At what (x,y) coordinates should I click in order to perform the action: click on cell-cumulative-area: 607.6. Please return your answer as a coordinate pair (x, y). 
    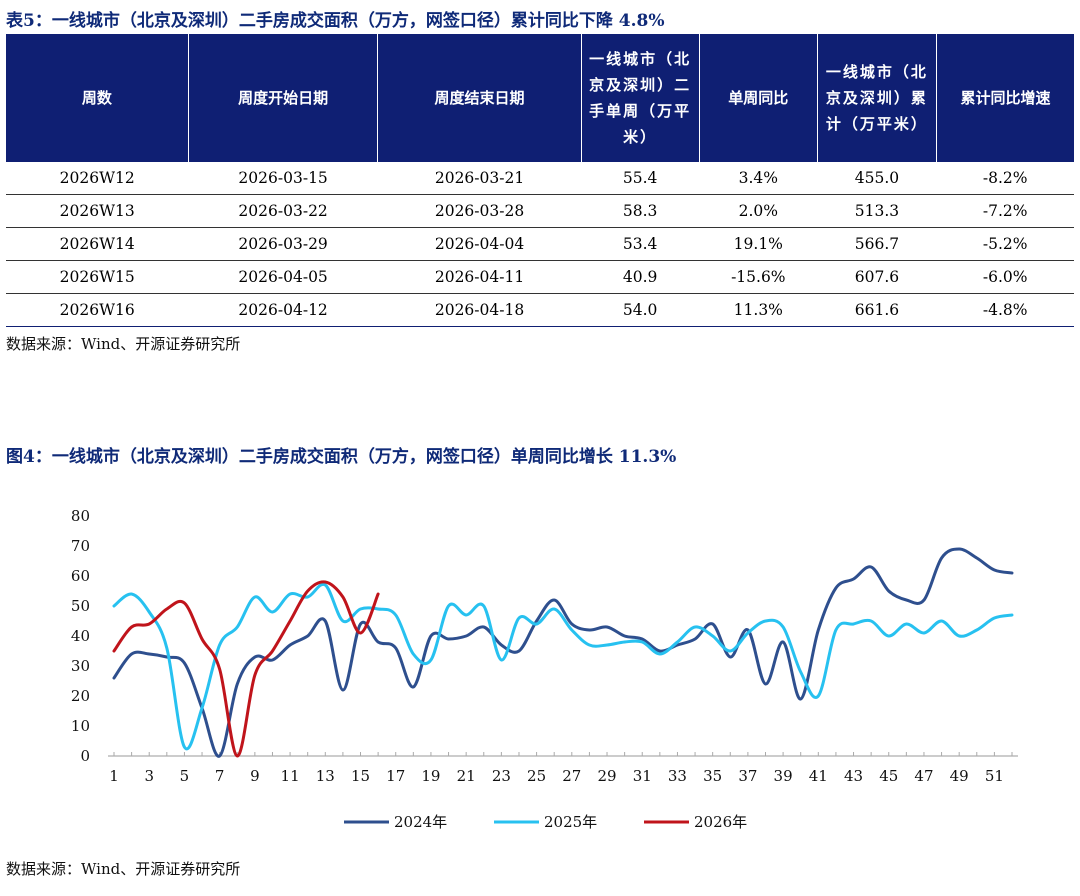
    Looking at the image, I should click on (877, 277).